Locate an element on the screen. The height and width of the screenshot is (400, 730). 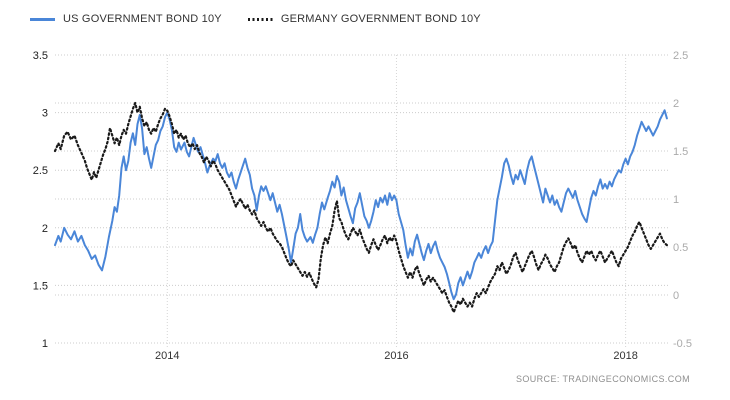
x-axis-tick-label: 2018 is located at coordinates (625, 356).